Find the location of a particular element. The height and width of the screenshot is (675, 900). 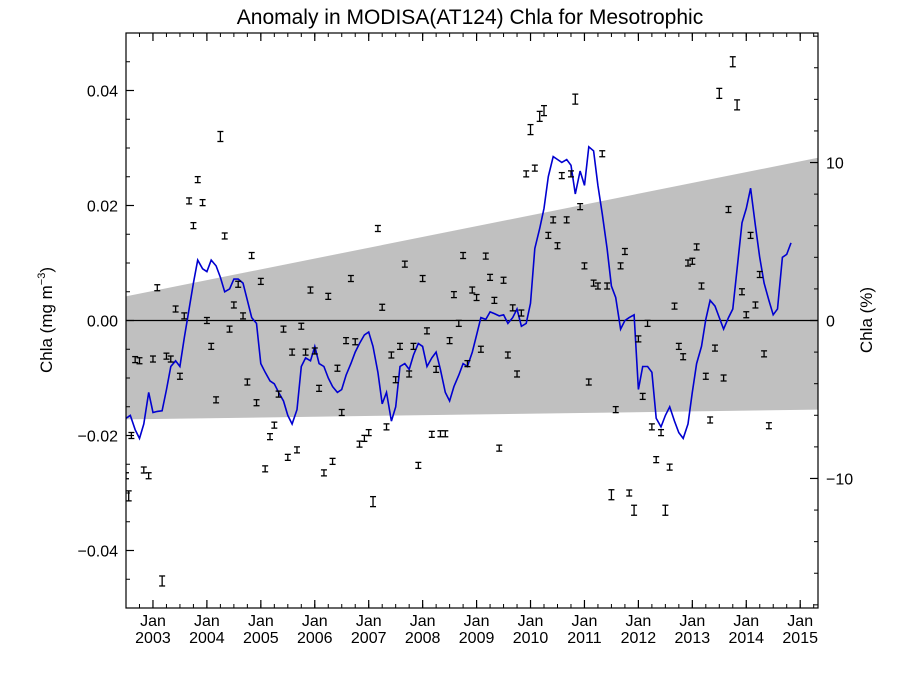

x-tick-year: 2013 is located at coordinates (693, 638).